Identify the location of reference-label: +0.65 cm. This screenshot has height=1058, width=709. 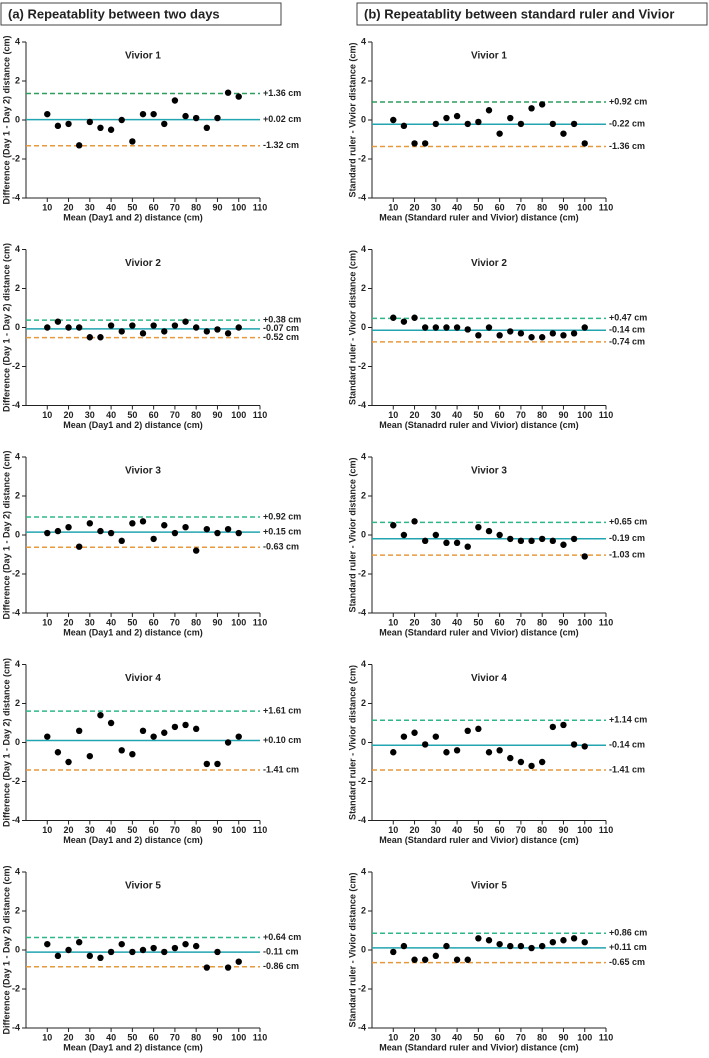
(628, 522).